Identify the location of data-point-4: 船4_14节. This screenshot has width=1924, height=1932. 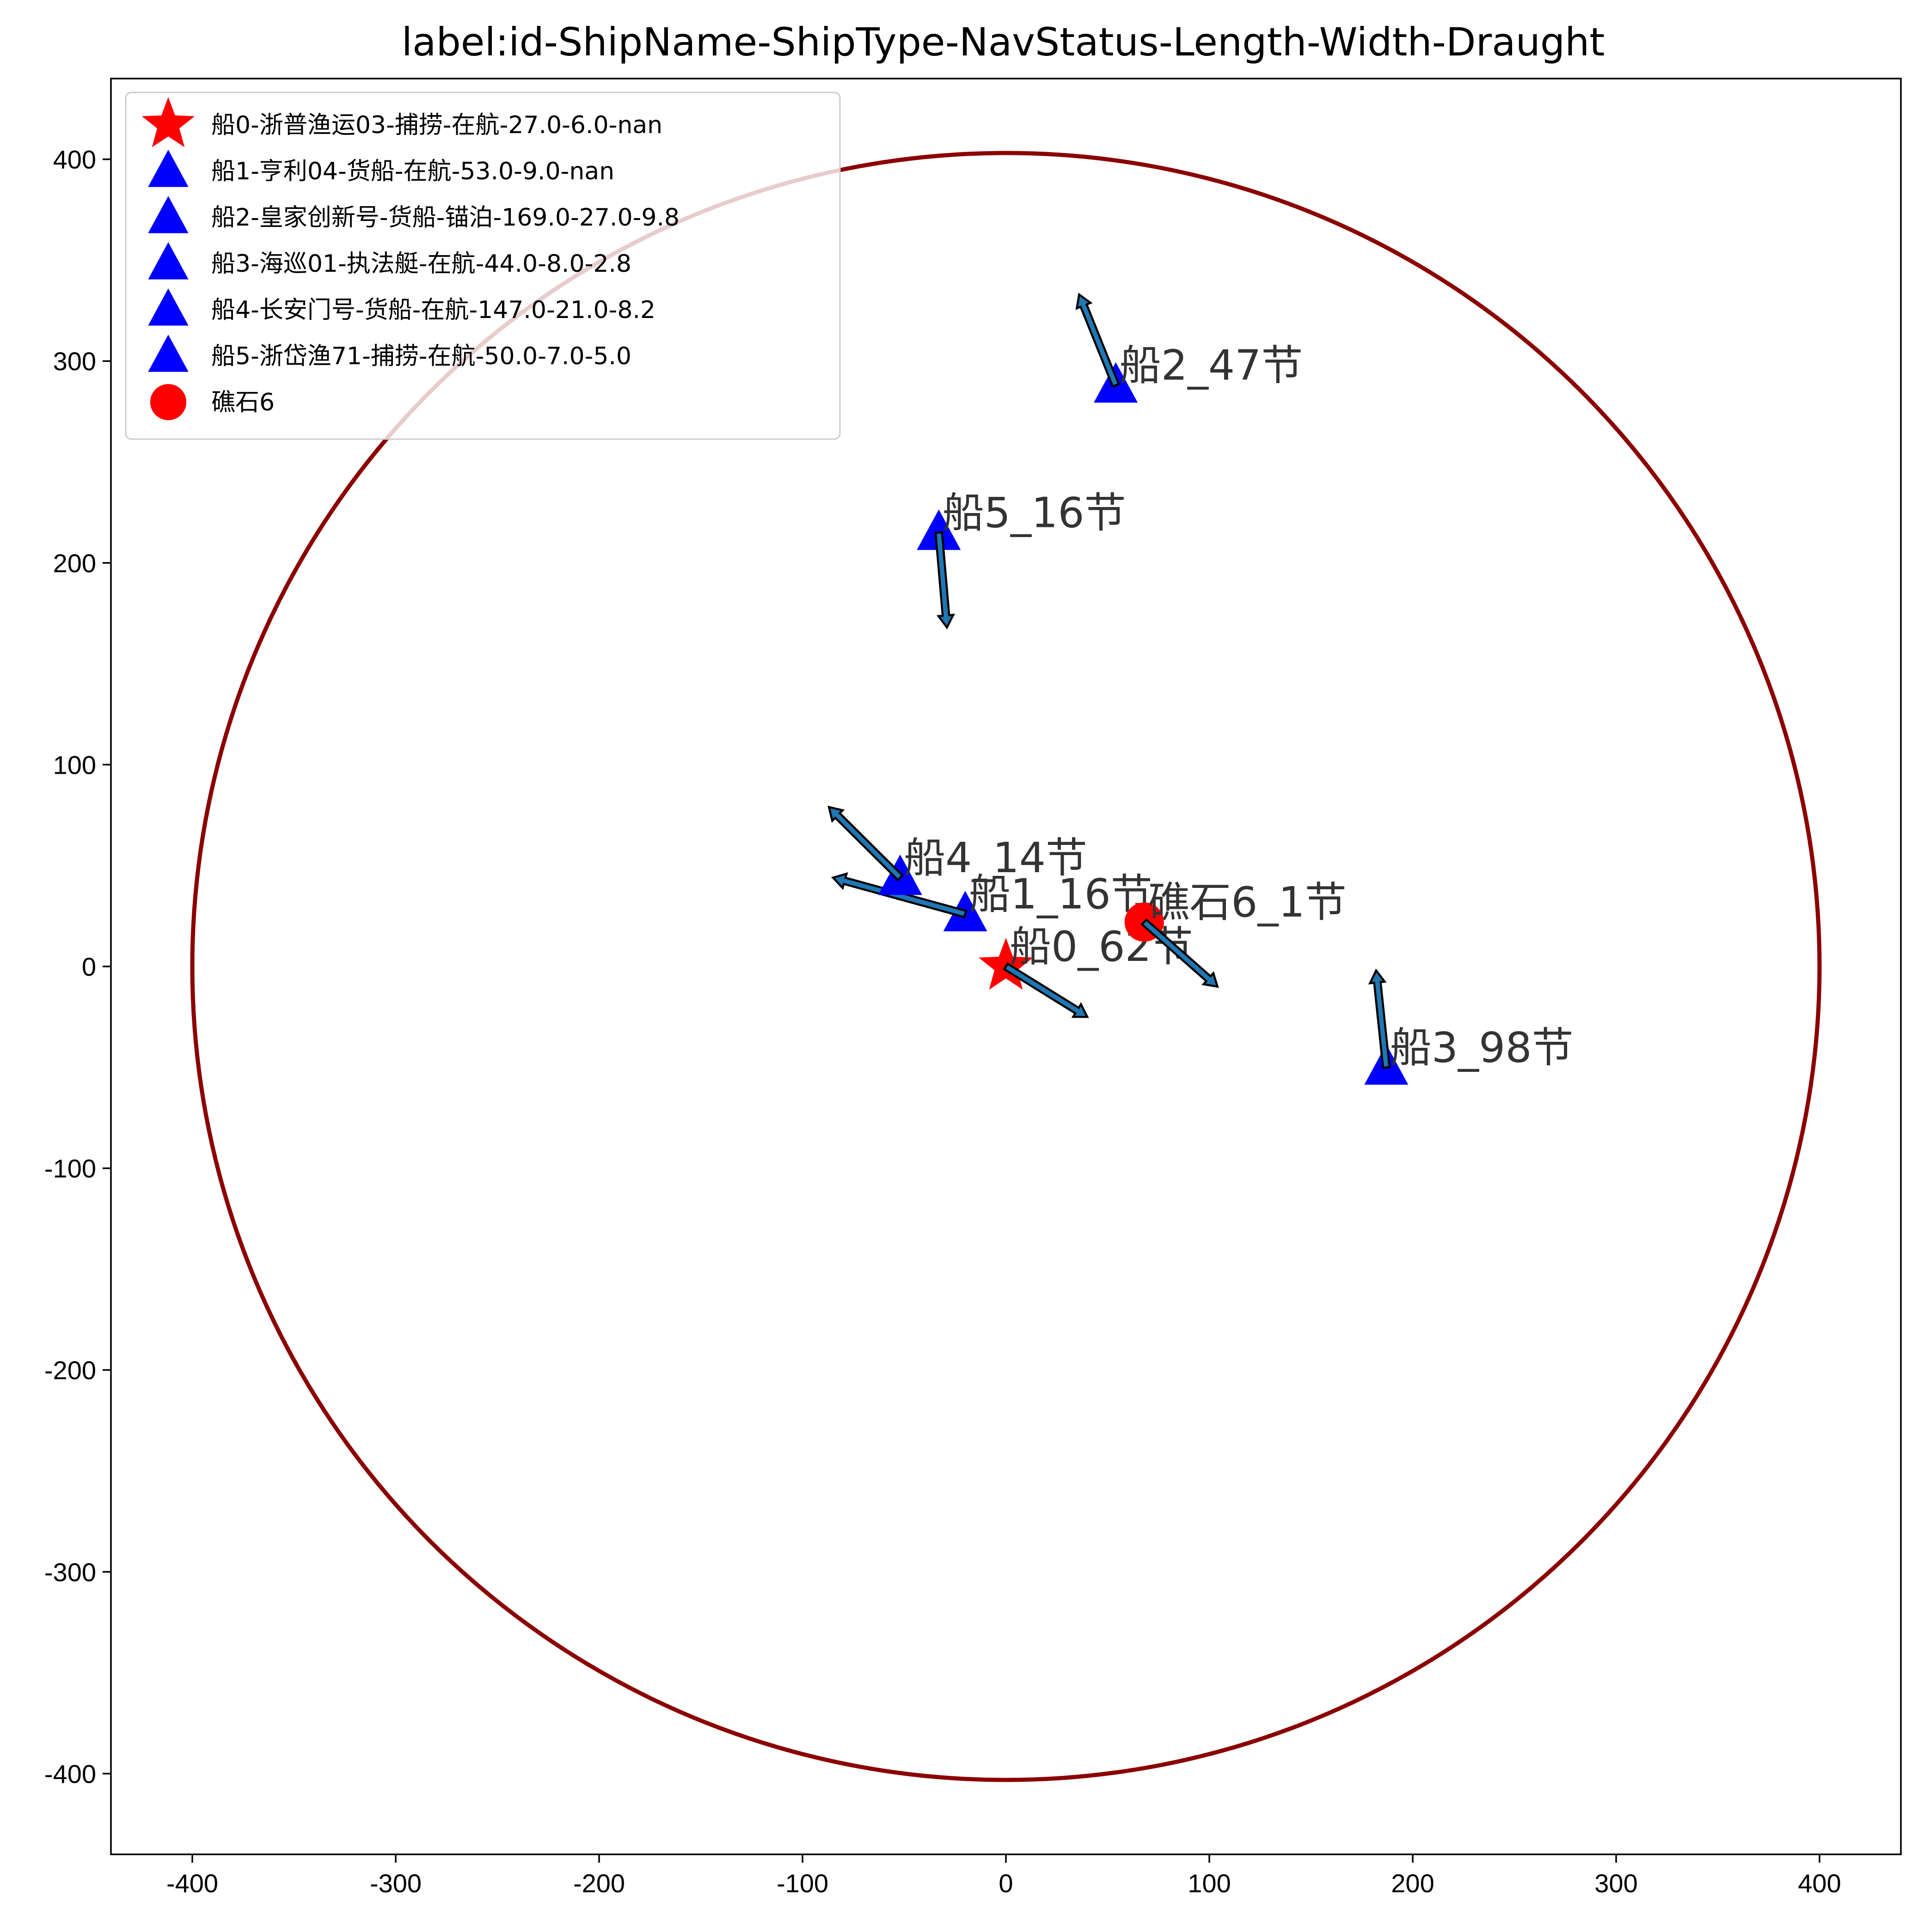
(957, 850).